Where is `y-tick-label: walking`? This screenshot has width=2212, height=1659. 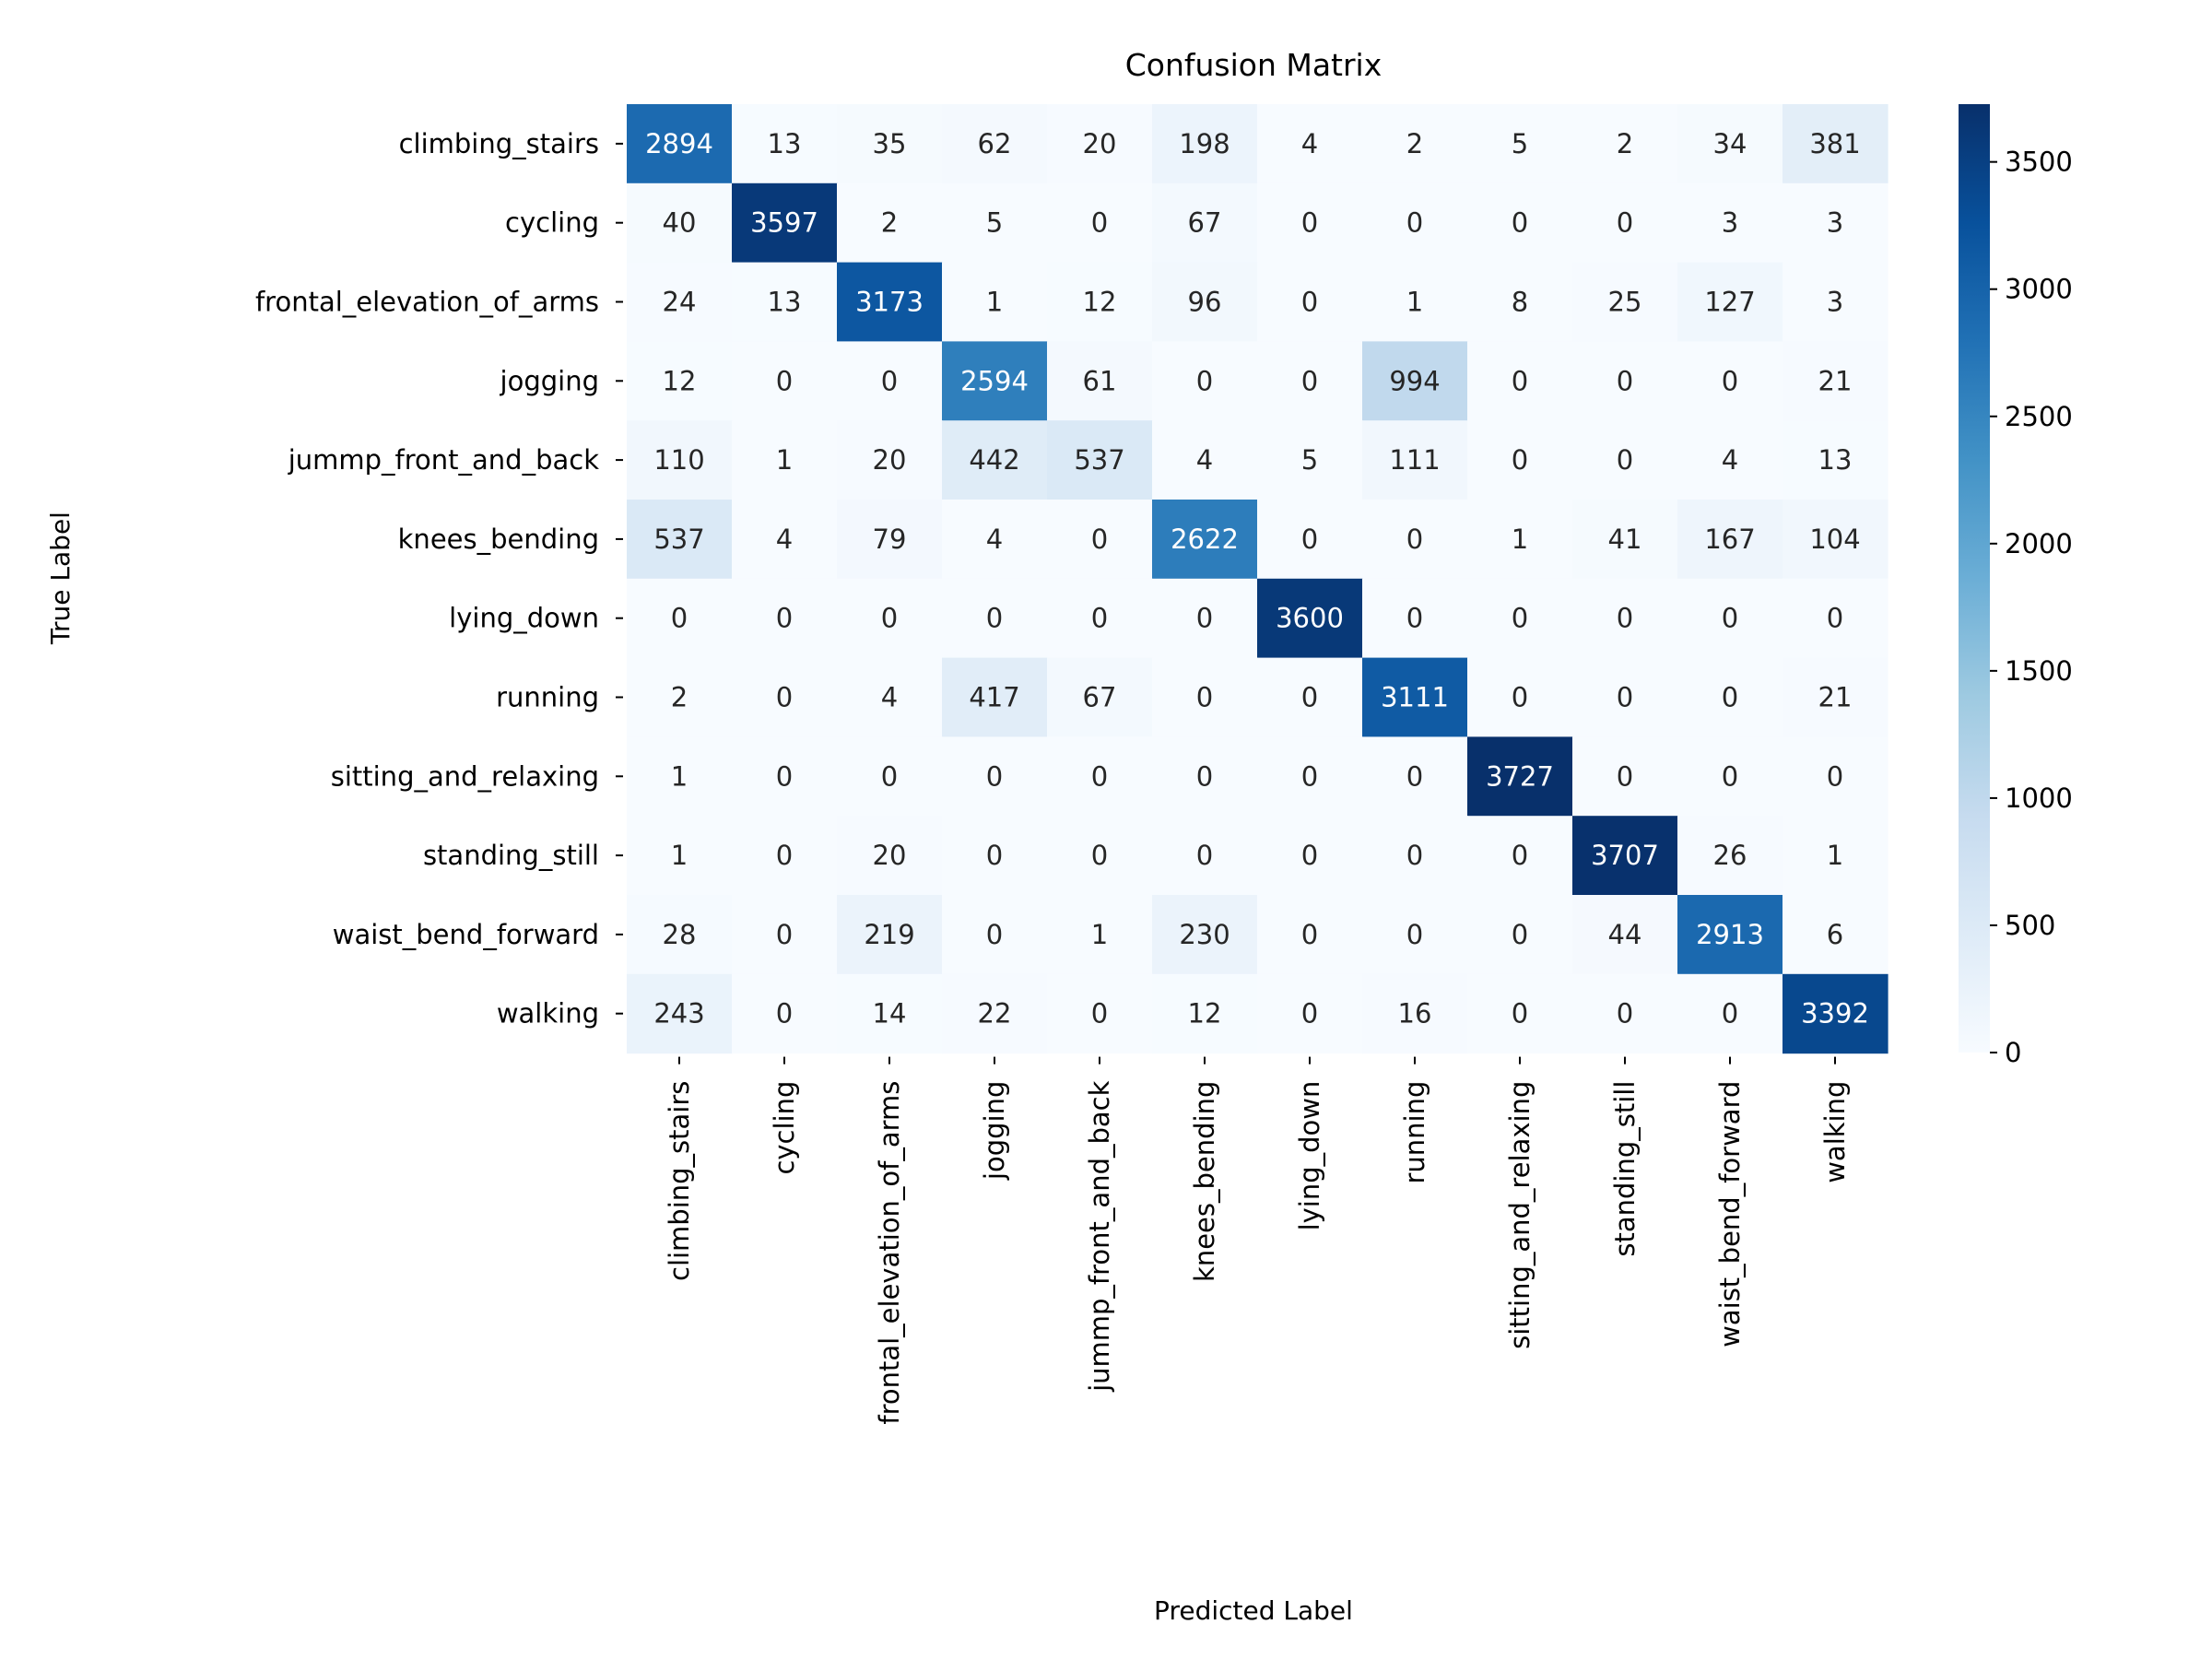 y-tick-label: walking is located at coordinates (548, 1014).